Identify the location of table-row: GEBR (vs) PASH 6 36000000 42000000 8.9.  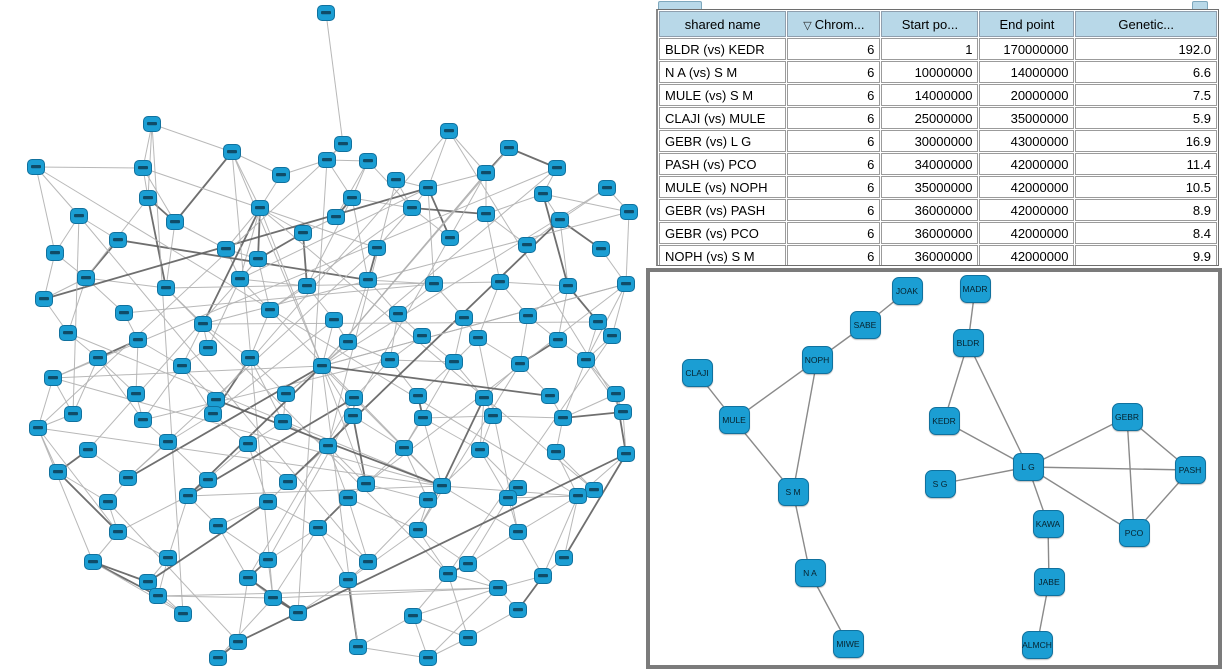
(938, 210).